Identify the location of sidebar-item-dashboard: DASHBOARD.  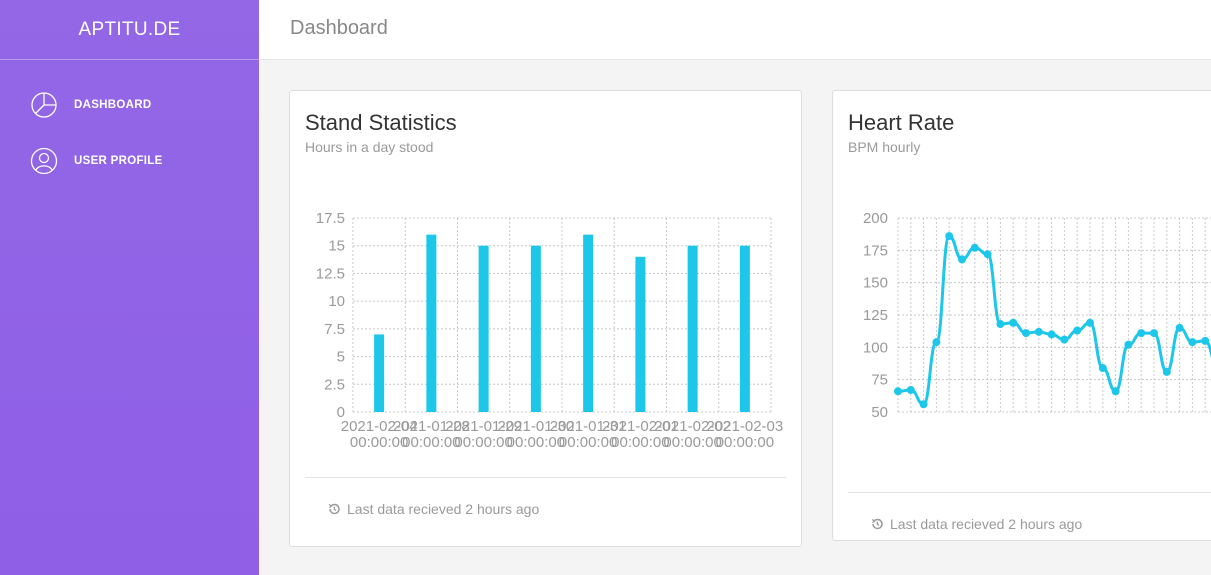
(90, 105).